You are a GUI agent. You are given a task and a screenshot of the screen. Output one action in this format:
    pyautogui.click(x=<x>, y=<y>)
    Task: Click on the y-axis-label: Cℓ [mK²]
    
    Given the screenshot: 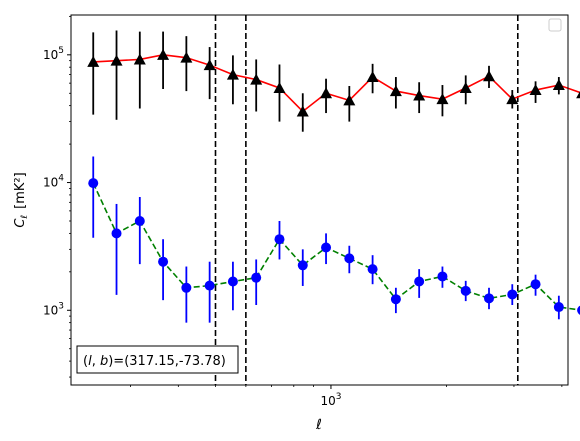 What is the action you would take?
    pyautogui.click(x=21, y=199)
    